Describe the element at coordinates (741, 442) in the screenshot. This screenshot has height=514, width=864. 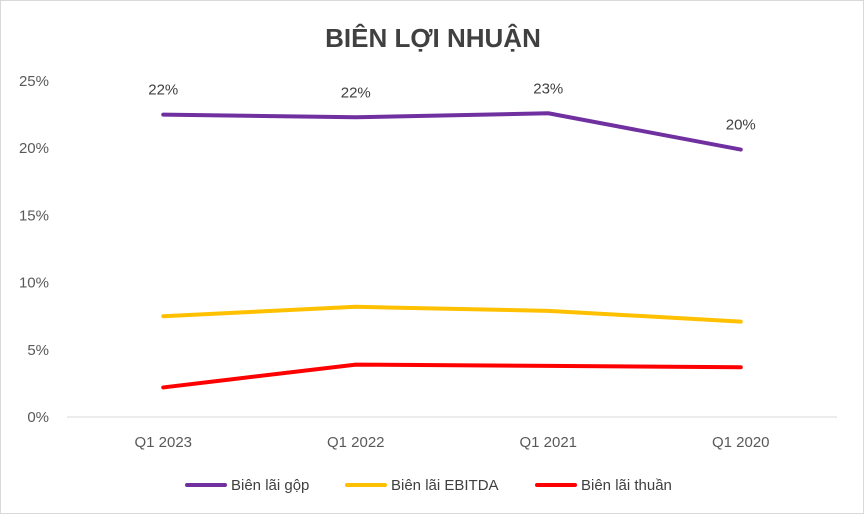
I see `x-tick-label: Q1 2020` at that location.